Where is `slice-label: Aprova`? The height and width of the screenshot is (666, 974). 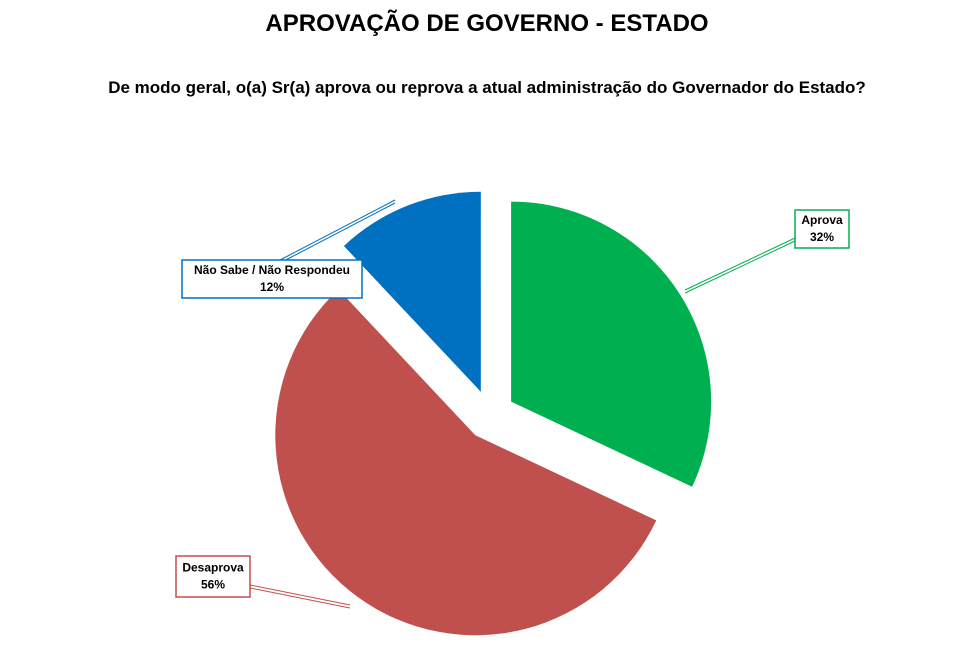 slice-label: Aprova is located at coordinates (822, 220).